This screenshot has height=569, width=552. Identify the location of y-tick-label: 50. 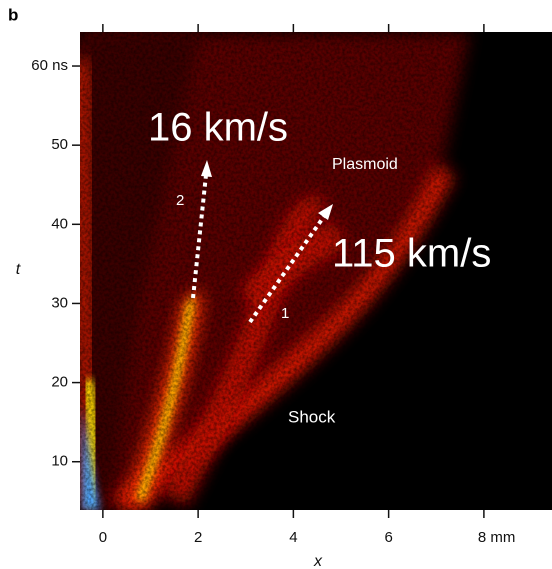
(59, 144).